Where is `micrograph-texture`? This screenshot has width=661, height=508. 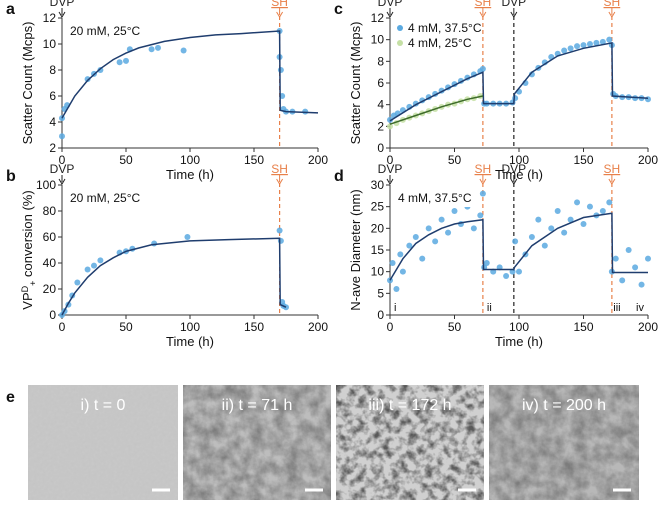
micrograph-texture is located at coordinates (410, 442).